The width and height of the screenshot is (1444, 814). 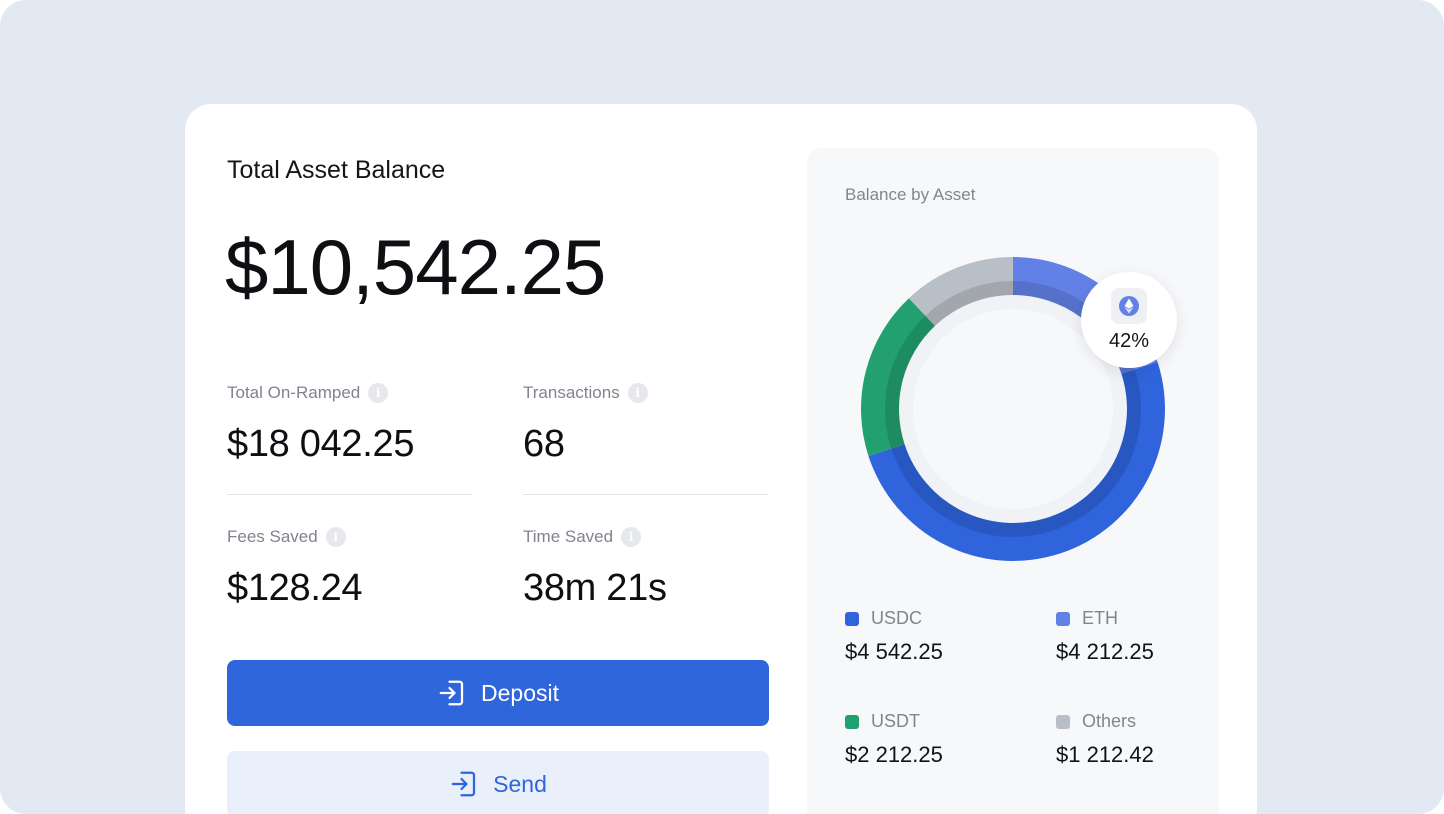 What do you see at coordinates (969, 303) in the screenshot?
I see `donut-segment-shade-others` at bounding box center [969, 303].